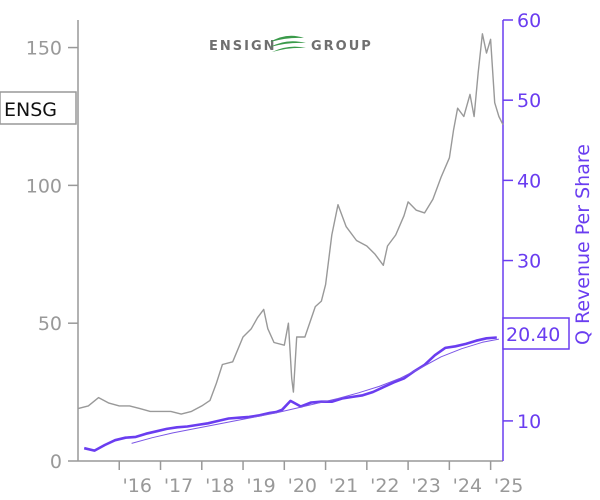 This screenshot has width=600, height=500. Describe the element at coordinates (302, 486) in the screenshot. I see `x-tick-label: '20` at that location.